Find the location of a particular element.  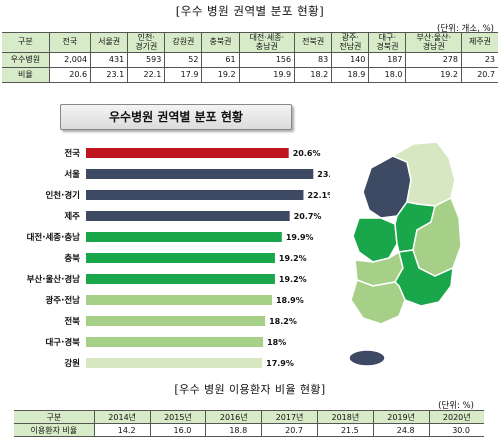

category-label: 대전·세종·충남 is located at coordinates (54, 237).